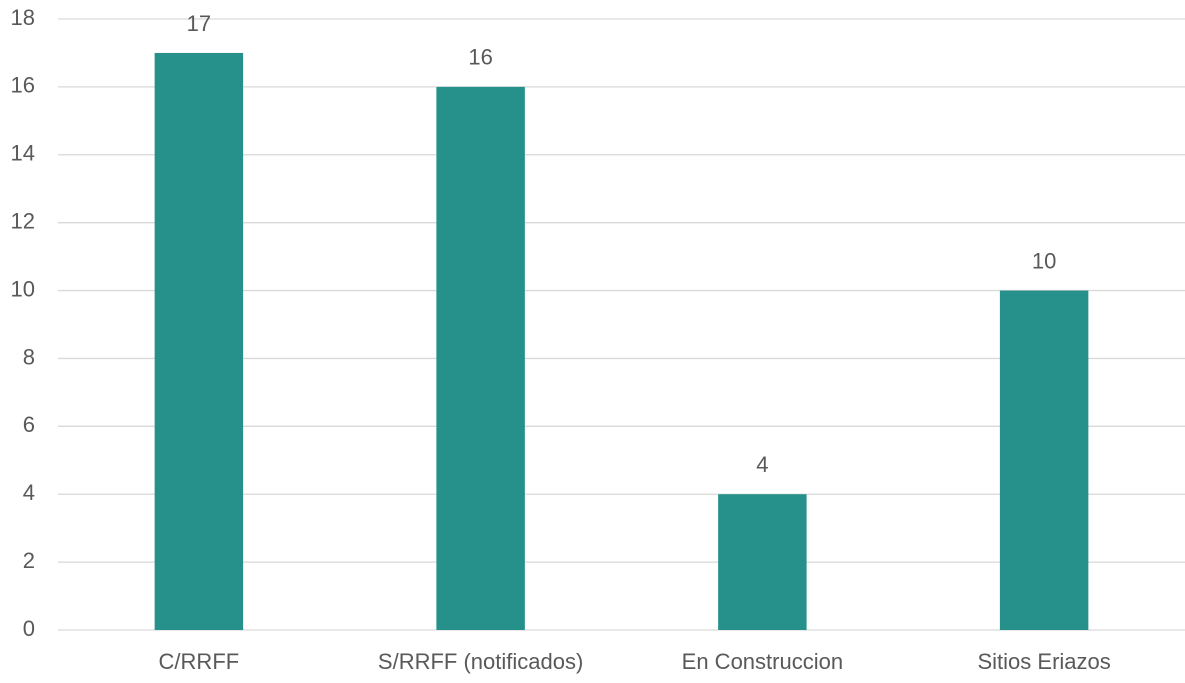 This screenshot has width=1185, height=683. What do you see at coordinates (29, 492) in the screenshot?
I see `y-tick-label: 4` at bounding box center [29, 492].